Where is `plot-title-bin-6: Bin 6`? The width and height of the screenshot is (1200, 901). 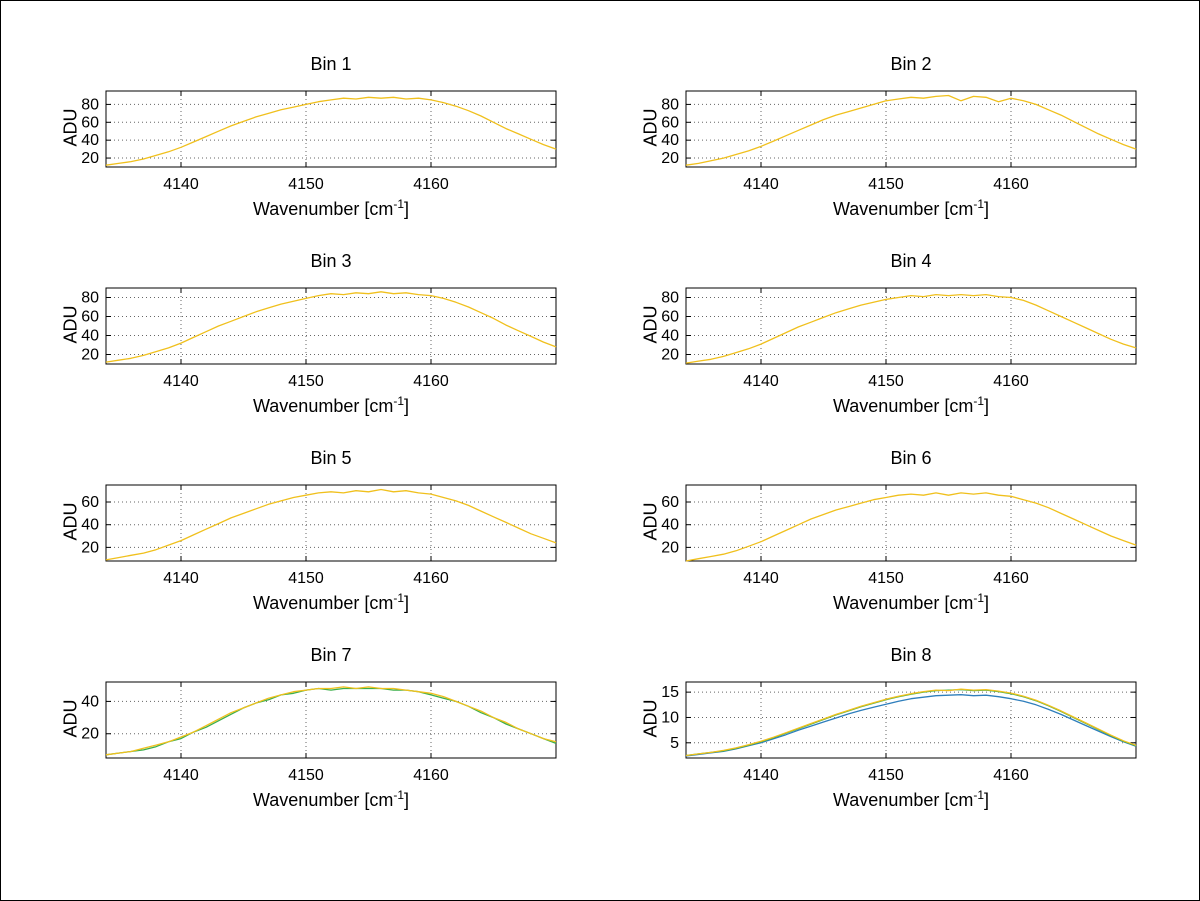
plot-title-bin-6: Bin 6 is located at coordinates (911, 458).